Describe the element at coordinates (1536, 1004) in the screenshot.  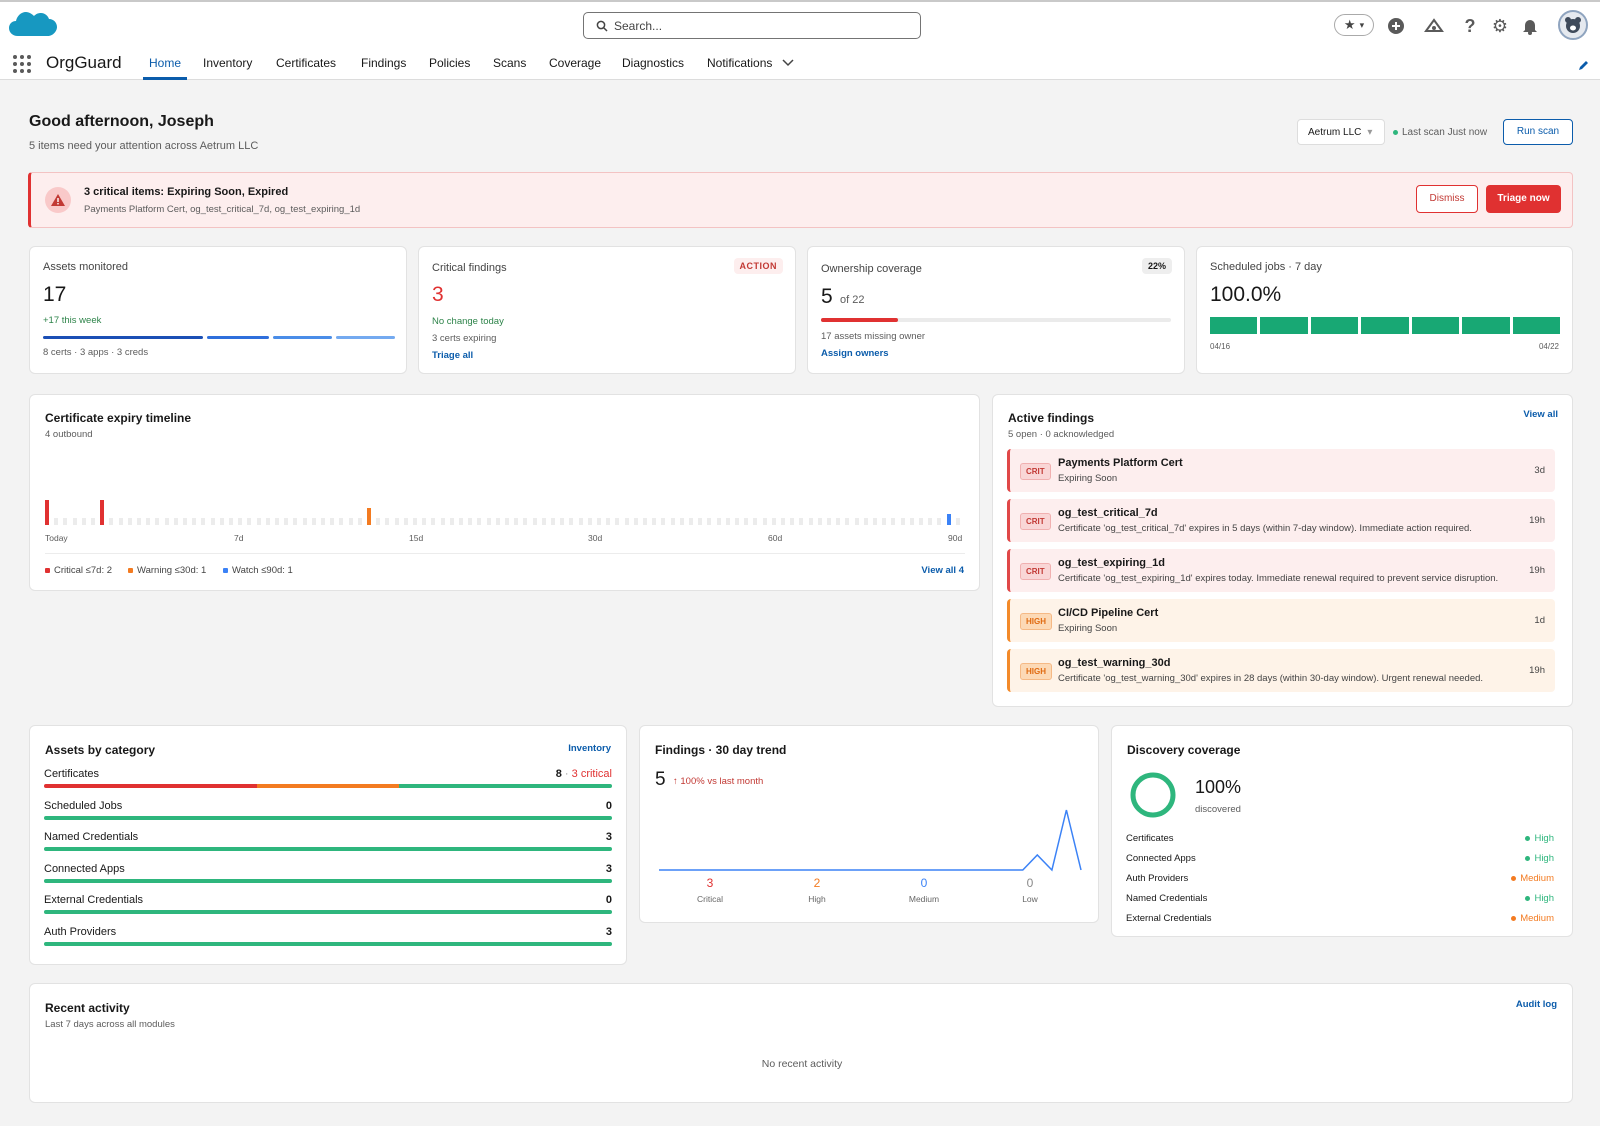
I see `audit-log-link: Audit log` at that location.